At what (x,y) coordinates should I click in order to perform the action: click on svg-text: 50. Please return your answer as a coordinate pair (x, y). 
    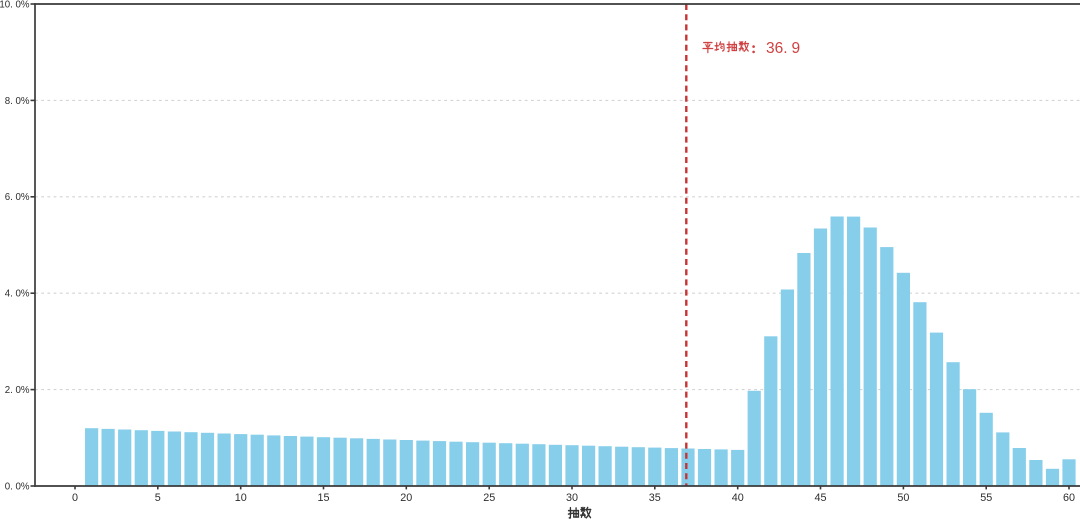
    Looking at the image, I should click on (903, 498).